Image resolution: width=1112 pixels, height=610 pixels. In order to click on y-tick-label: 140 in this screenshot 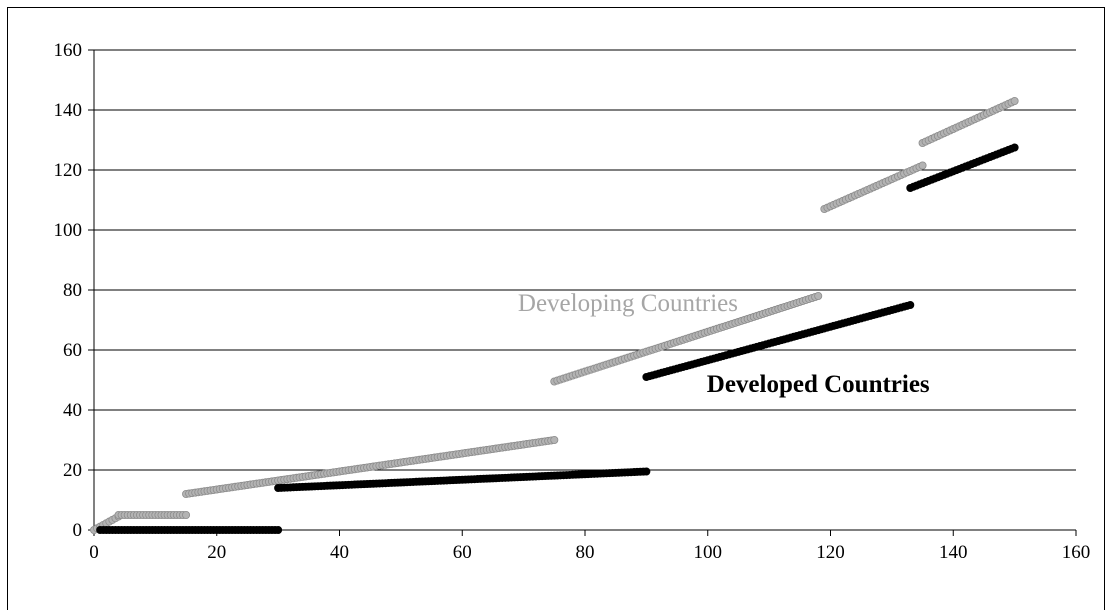, I will do `click(68, 110)`.